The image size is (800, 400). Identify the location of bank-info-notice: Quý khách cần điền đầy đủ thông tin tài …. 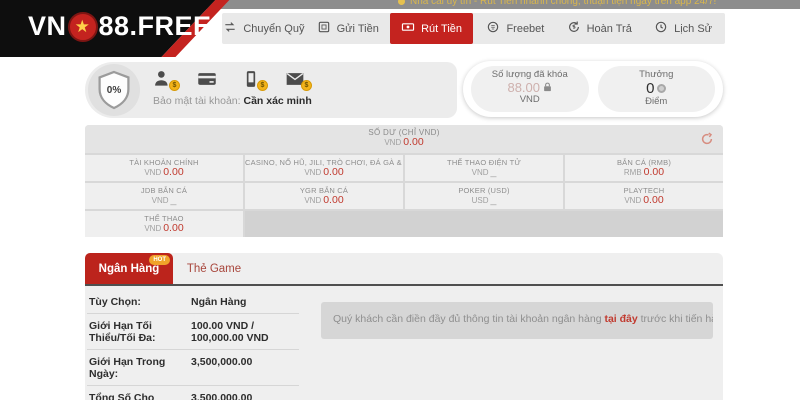
(517, 320).